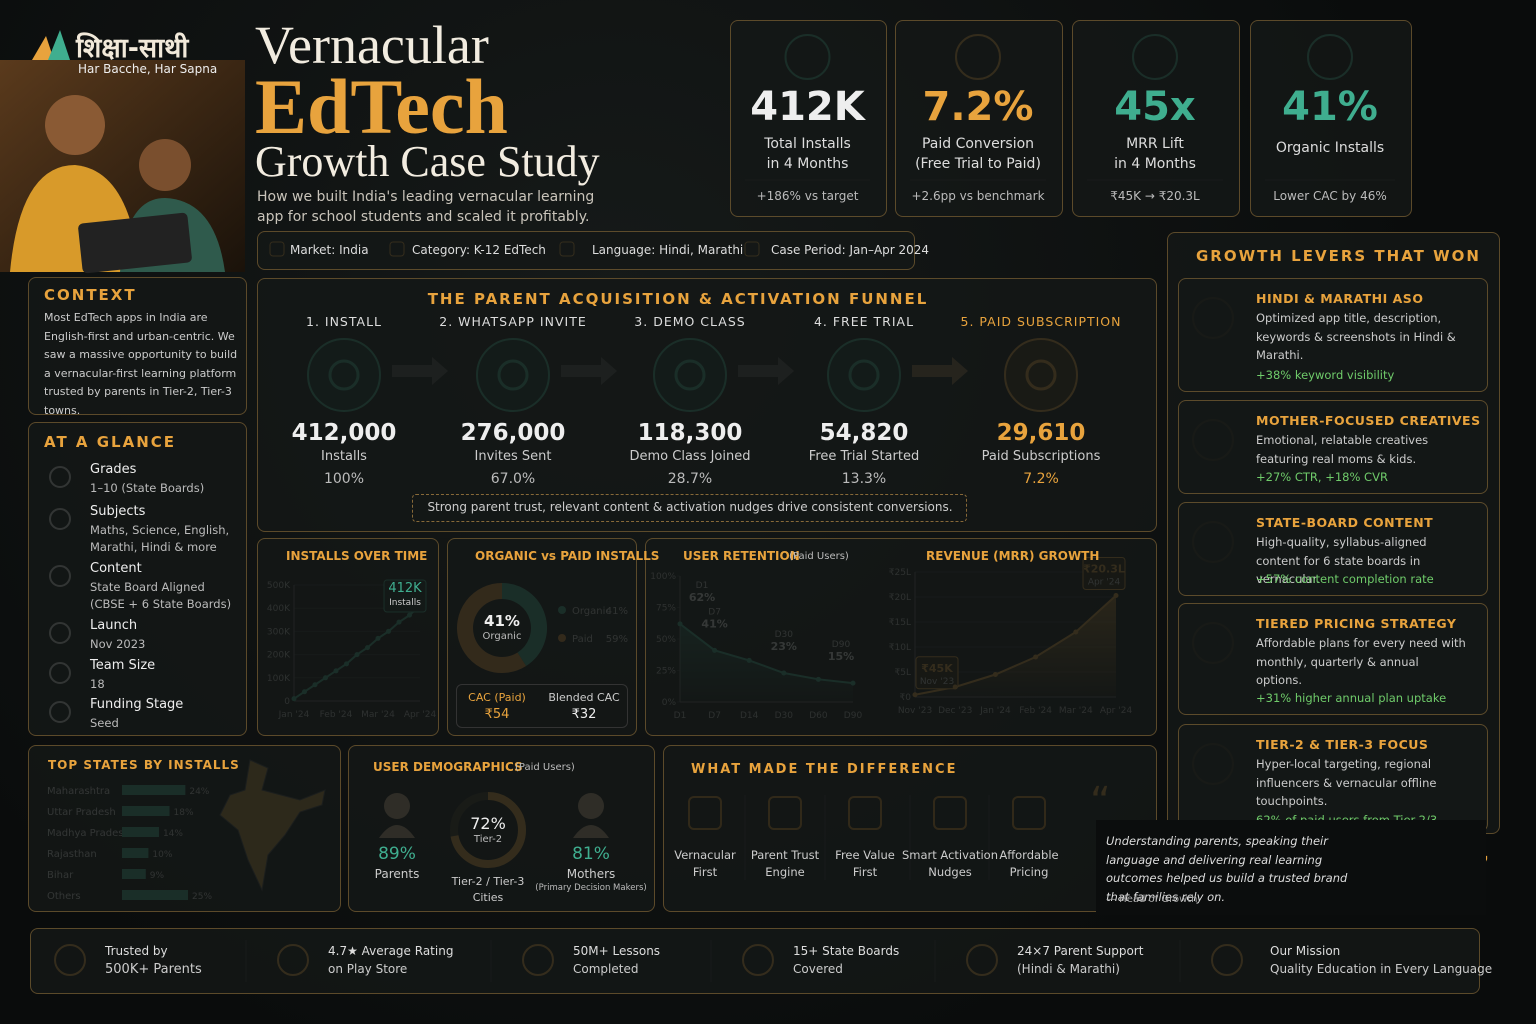  Describe the element at coordinates (1068, 969) in the screenshot. I see `footer-line2: (Hindi & Marathi)` at that location.